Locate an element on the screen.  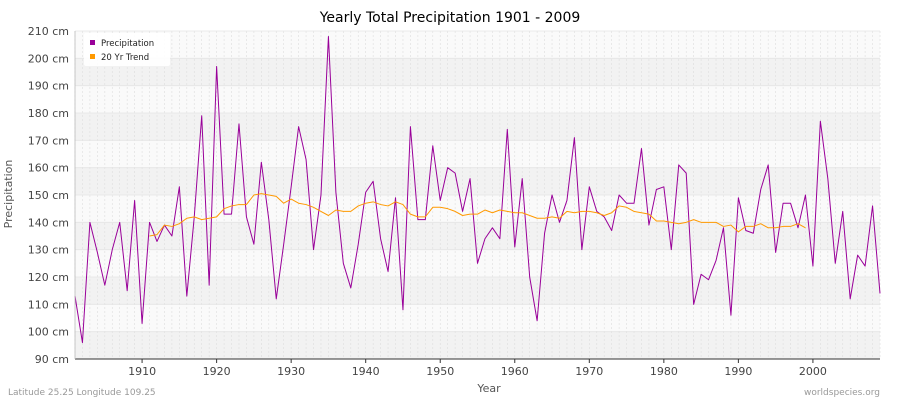
x-tick-label: 1940 is located at coordinates (366, 371).